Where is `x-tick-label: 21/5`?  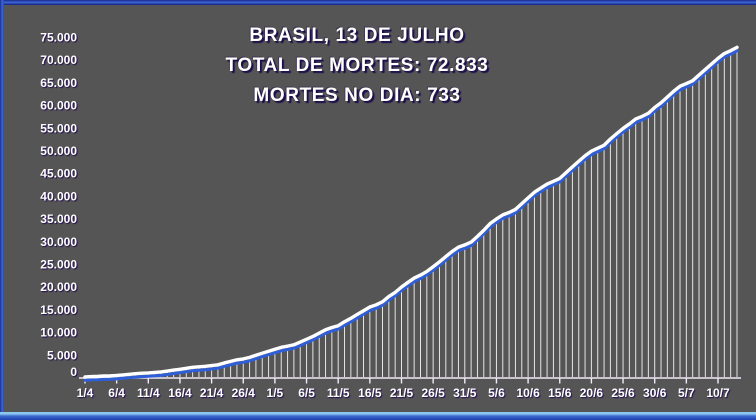
x-tick-label: 21/5 is located at coordinates (402, 393).